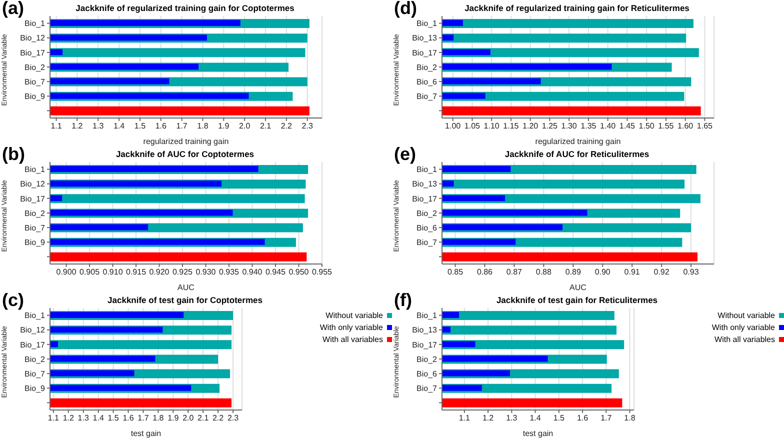 This screenshot has width=784, height=440. I want to click on x-tick-label: 1.30, so click(569, 126).